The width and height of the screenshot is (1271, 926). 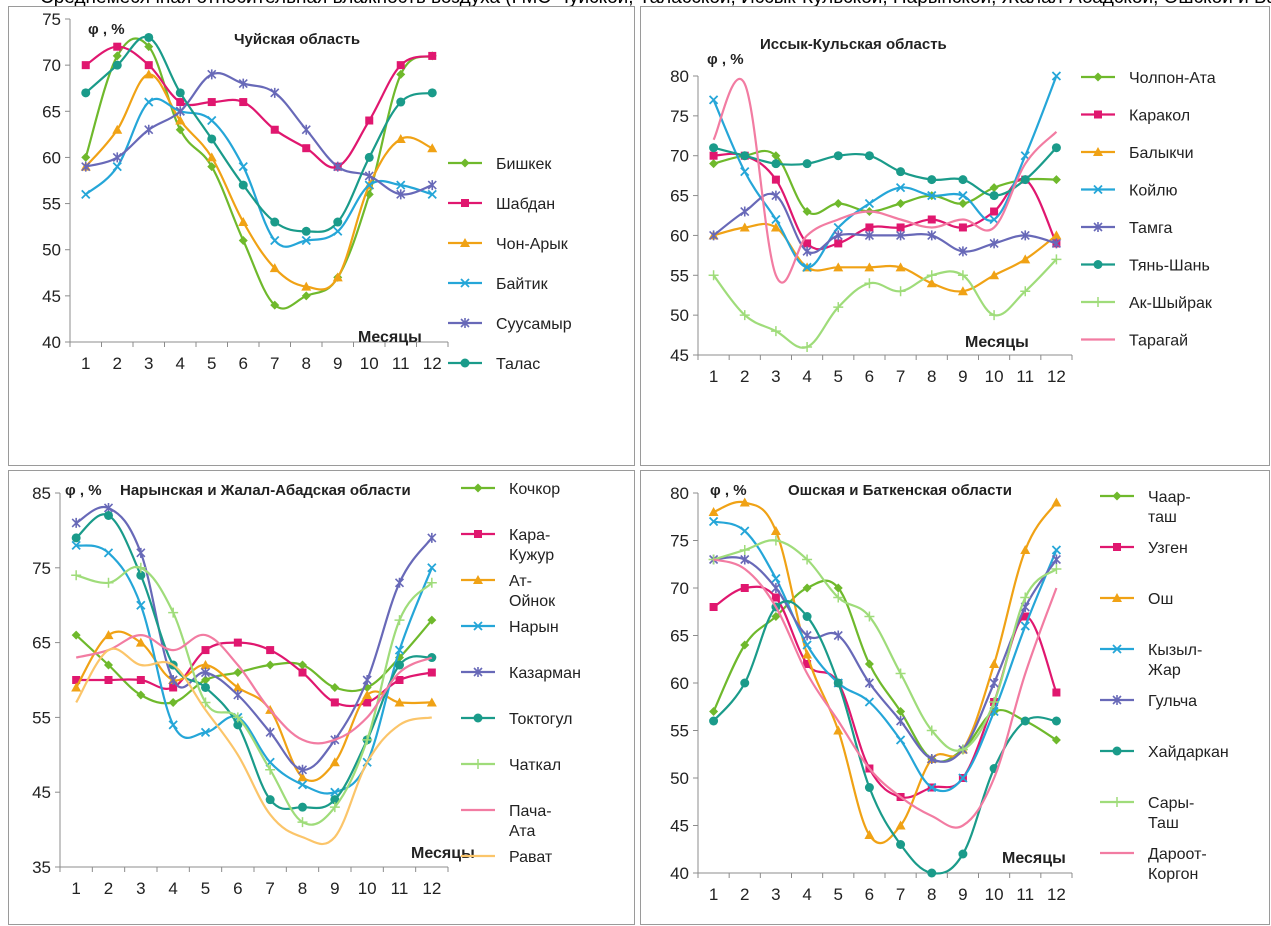 What do you see at coordinates (885, 172) in the screenshot?
I see `series-койлю-line` at bounding box center [885, 172].